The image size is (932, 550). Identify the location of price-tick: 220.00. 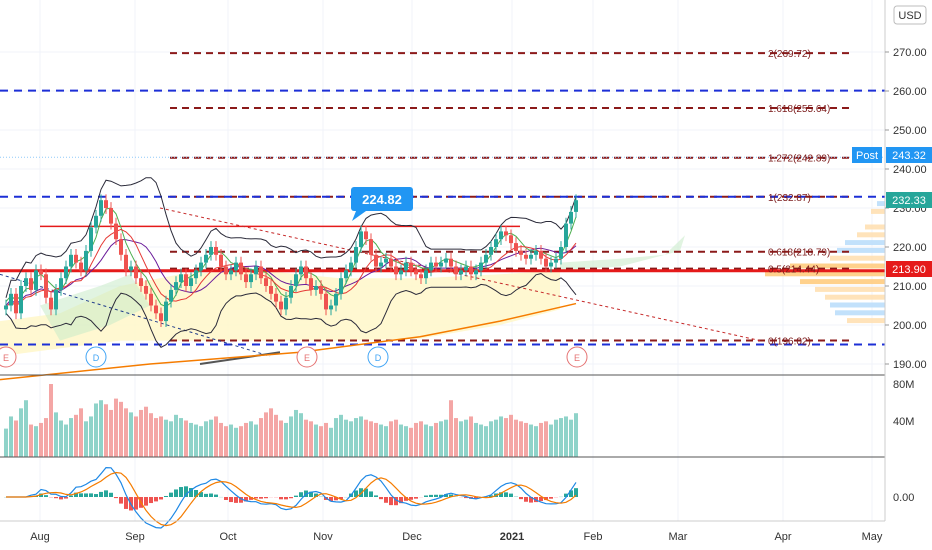
(910, 248).